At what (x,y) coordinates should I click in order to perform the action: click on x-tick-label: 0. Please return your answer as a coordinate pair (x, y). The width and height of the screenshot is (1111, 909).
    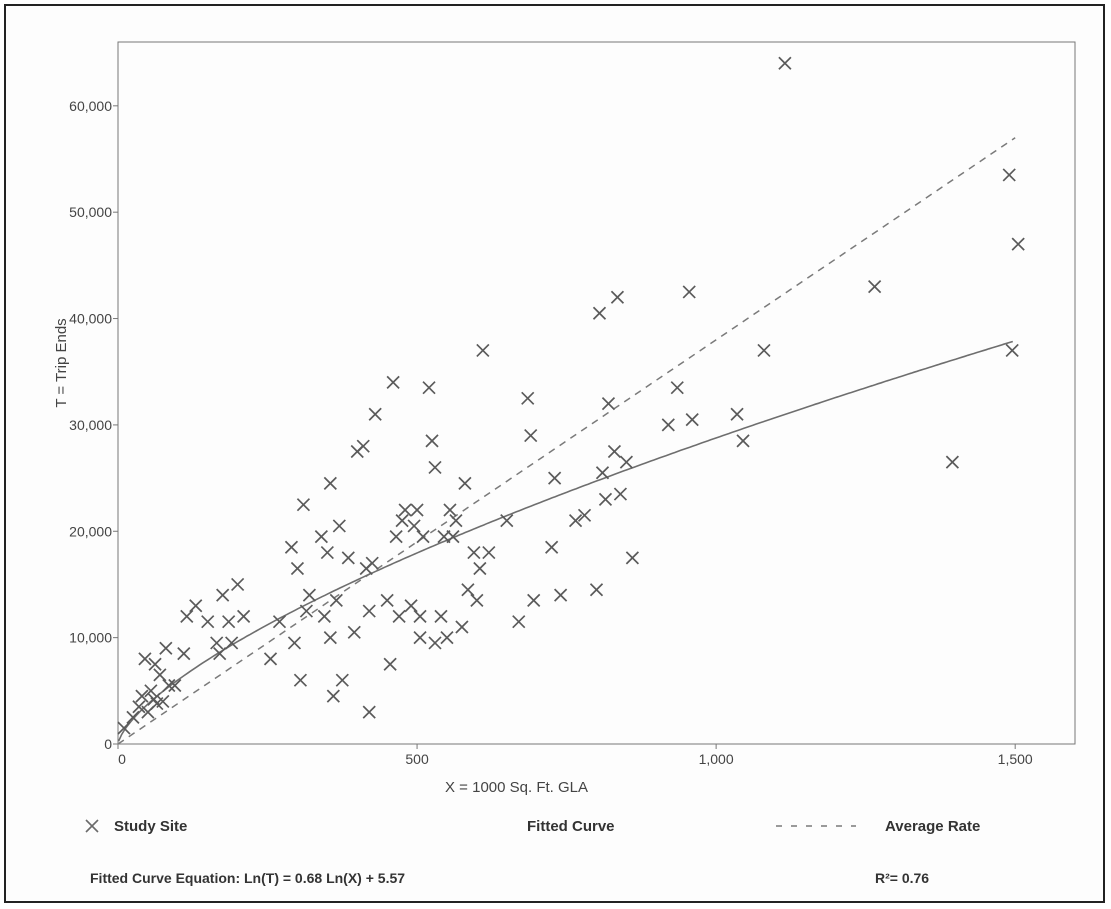
    Looking at the image, I should click on (122, 759).